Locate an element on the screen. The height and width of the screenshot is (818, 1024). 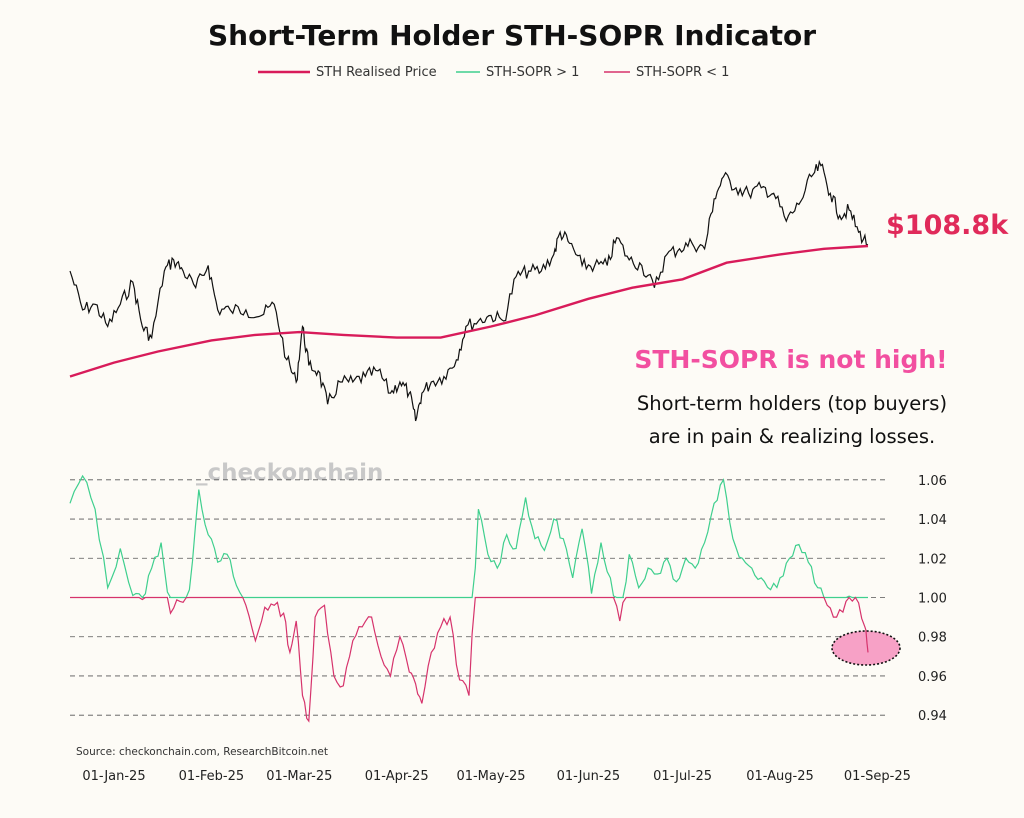
y-tick-label: 1.02 is located at coordinates (932, 559).